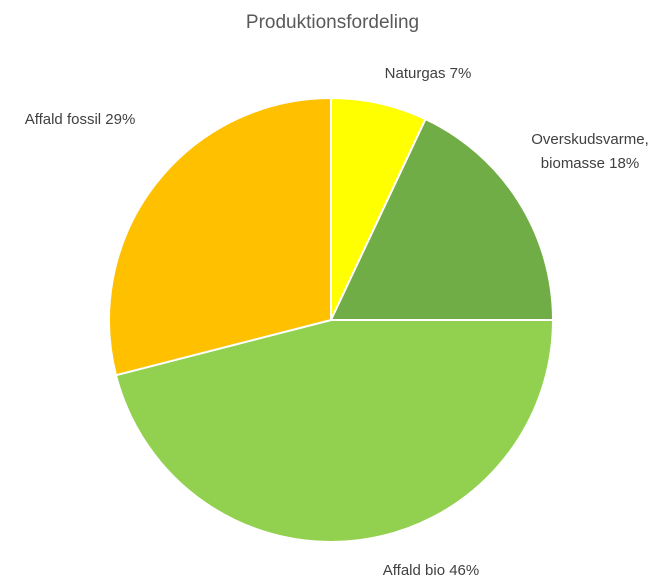 The height and width of the screenshot is (579, 665). I want to click on slice-label-overskudsvarme-biomasse: Overskudsvarme, biomasse 18%, so click(590, 151).